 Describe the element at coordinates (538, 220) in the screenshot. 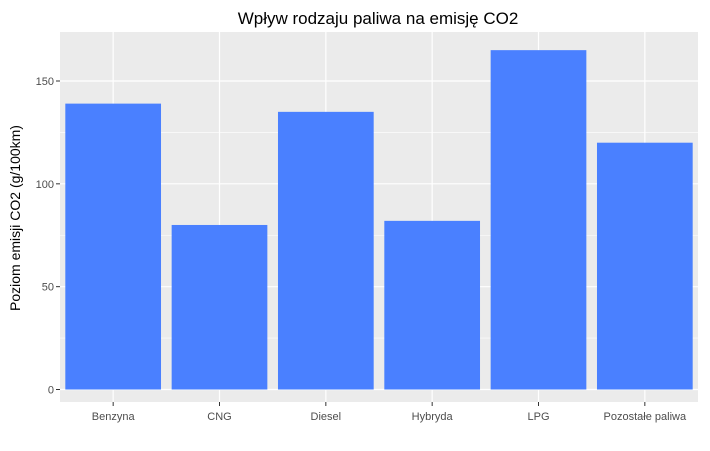

I see `bar-lpg` at that location.